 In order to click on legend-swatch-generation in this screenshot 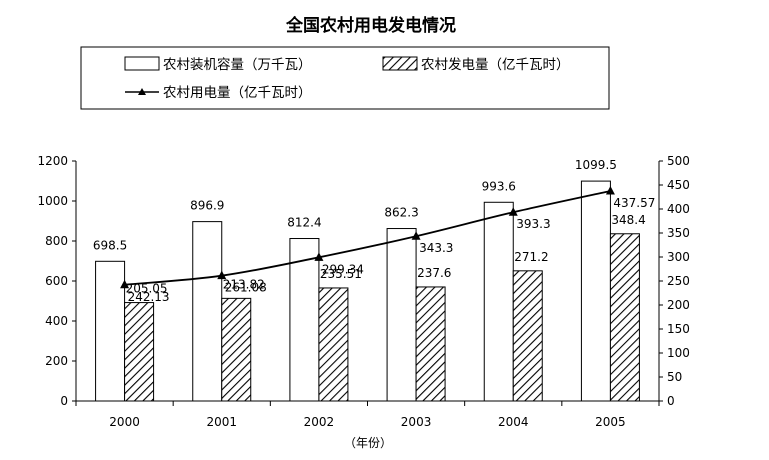, I will do `click(400, 63)`.